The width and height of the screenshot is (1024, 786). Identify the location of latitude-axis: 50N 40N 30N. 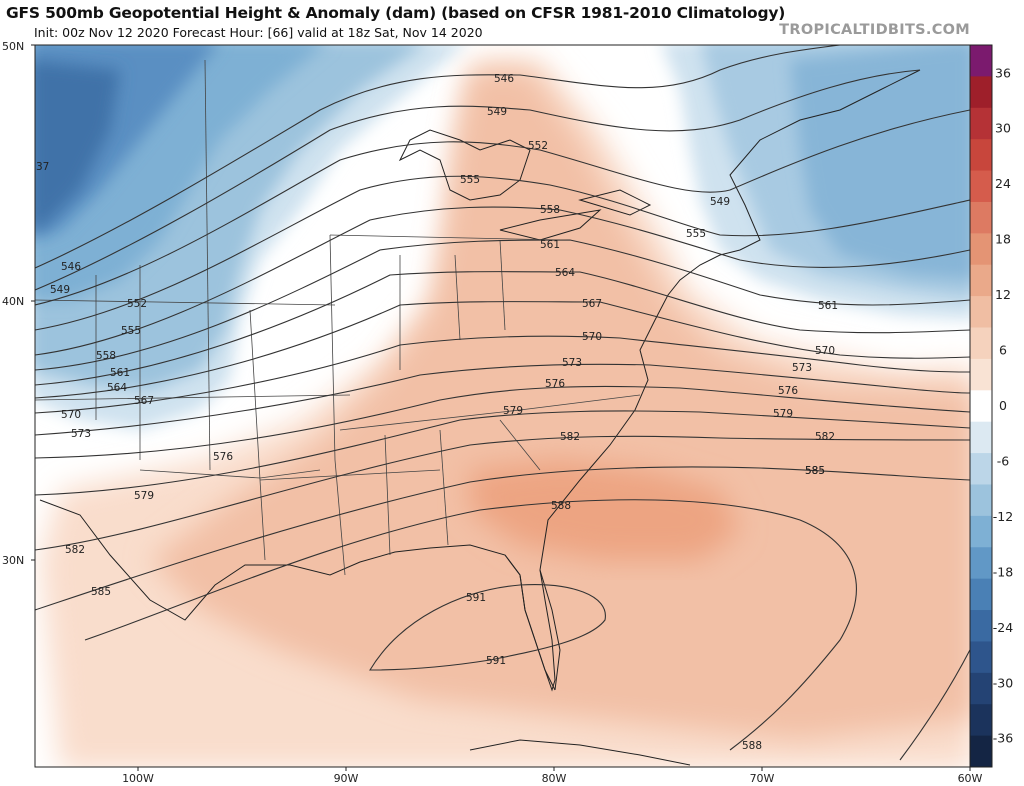
(18, 303).